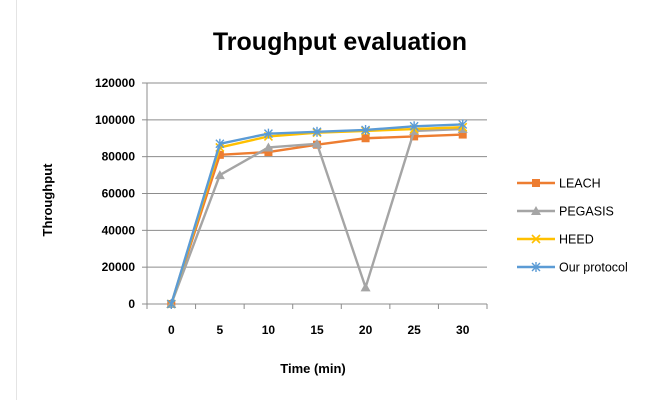  I want to click on legend-item-pegasis: PEGASIS, so click(565, 212).